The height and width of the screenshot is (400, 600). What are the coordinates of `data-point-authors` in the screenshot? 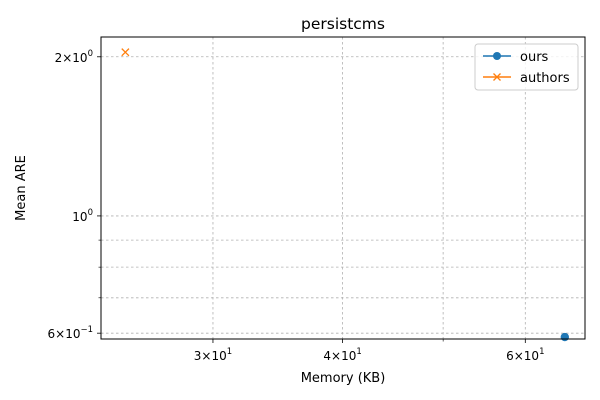 It's located at (125, 52).